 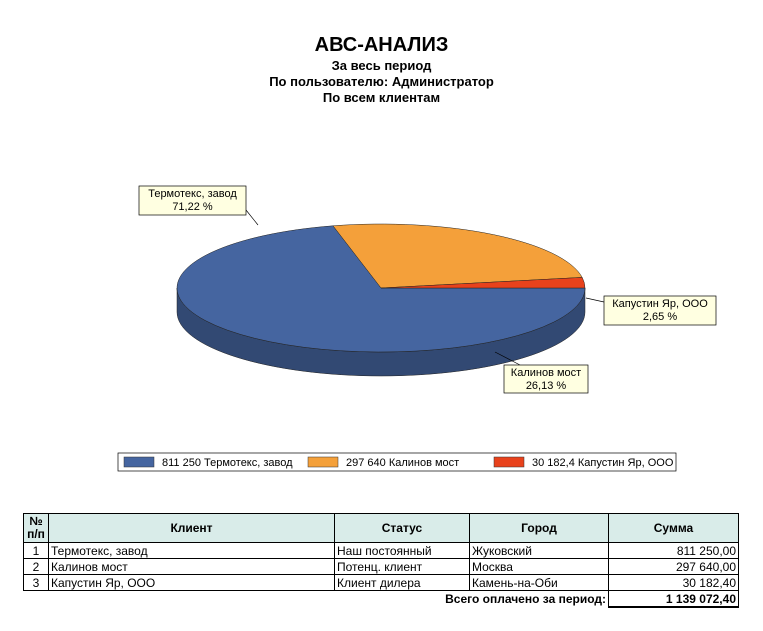 What do you see at coordinates (603, 463) in the screenshot?
I see `legend-label: 30 182,4 Капустин Яр, ООО` at bounding box center [603, 463].